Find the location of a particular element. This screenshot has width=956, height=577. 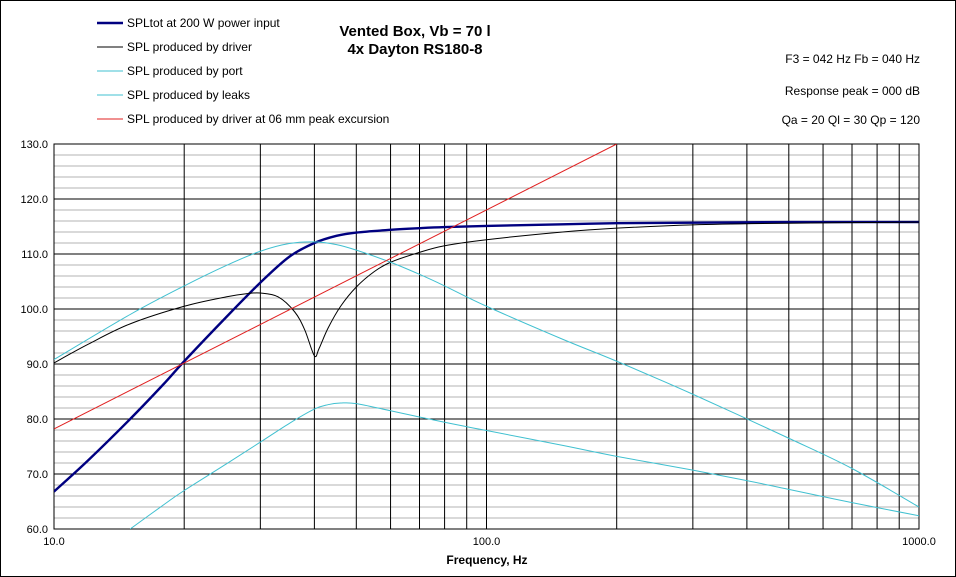

y-tick-label: 70.0 is located at coordinates (37, 475).